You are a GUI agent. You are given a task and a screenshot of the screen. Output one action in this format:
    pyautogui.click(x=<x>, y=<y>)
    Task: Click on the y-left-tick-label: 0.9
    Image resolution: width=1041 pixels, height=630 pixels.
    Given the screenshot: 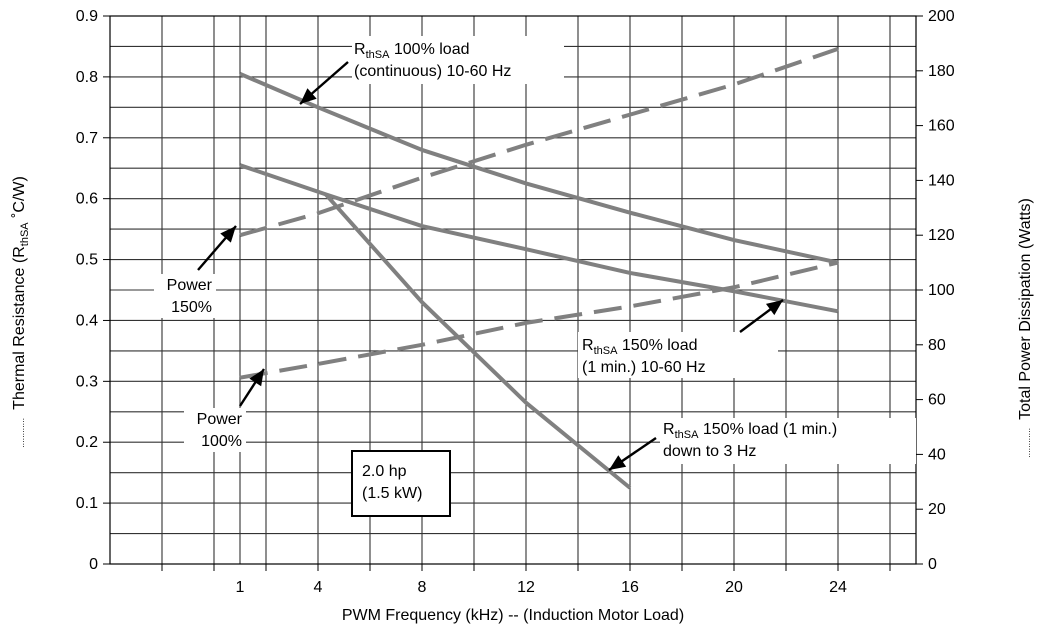 What is the action you would take?
    pyautogui.click(x=87, y=16)
    